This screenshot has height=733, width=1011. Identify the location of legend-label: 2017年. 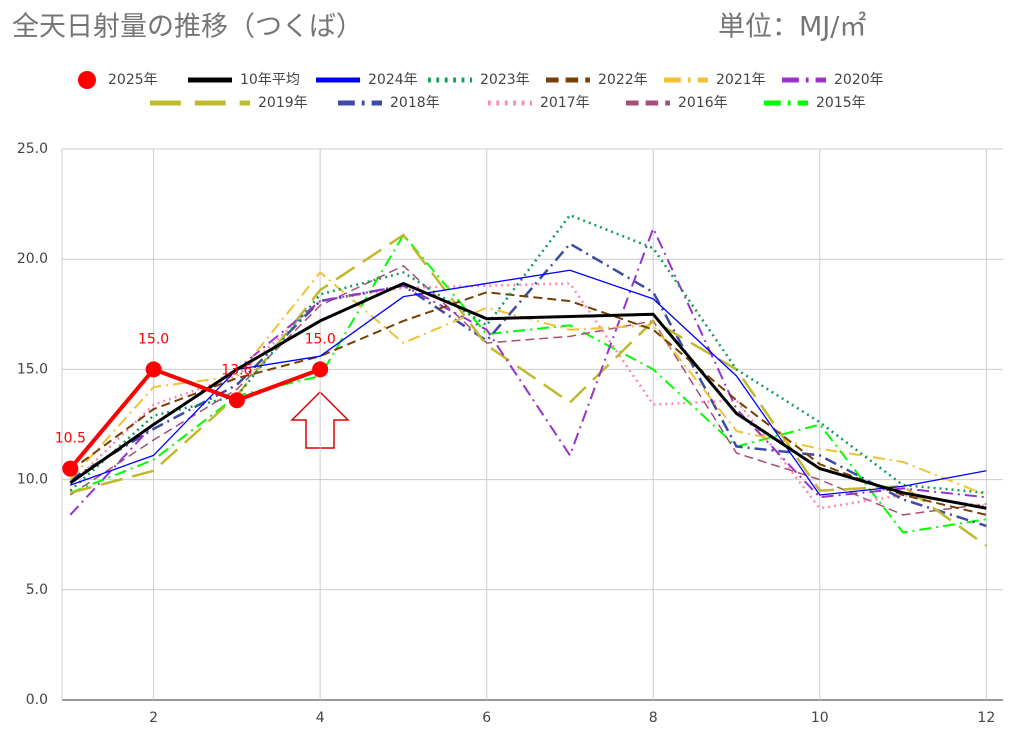
(565, 103).